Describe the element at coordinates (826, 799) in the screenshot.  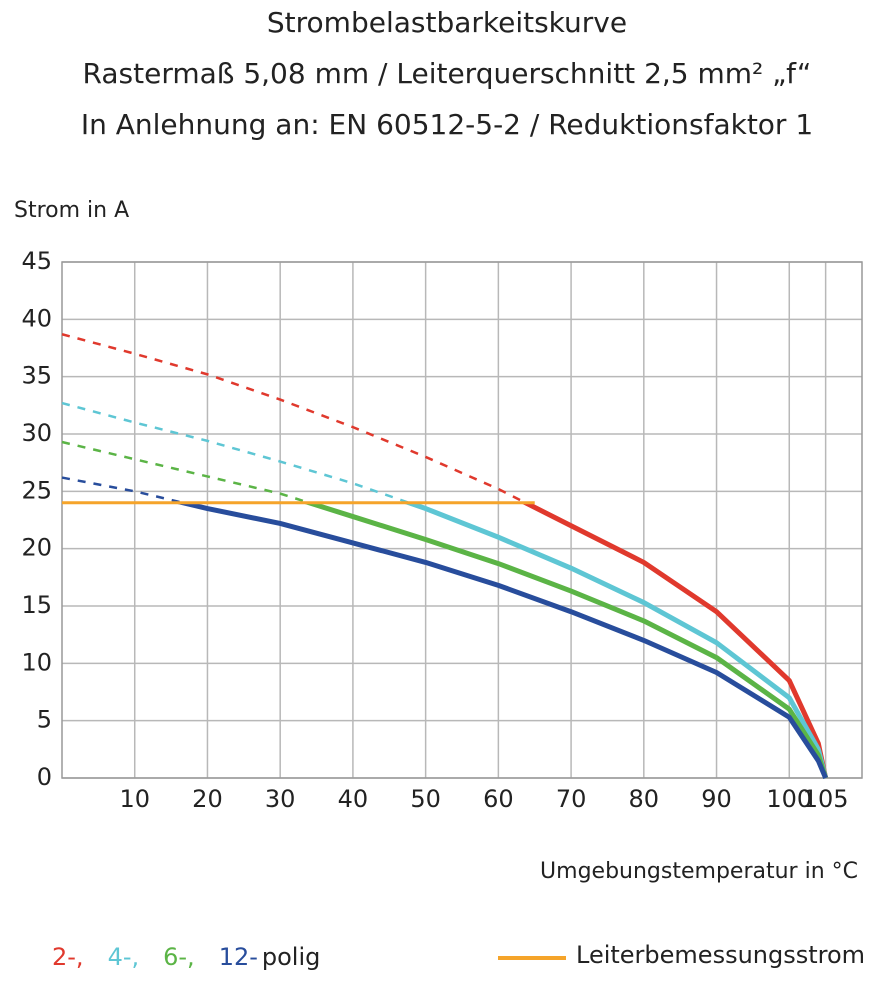
I see `x-tick-label: 105` at that location.